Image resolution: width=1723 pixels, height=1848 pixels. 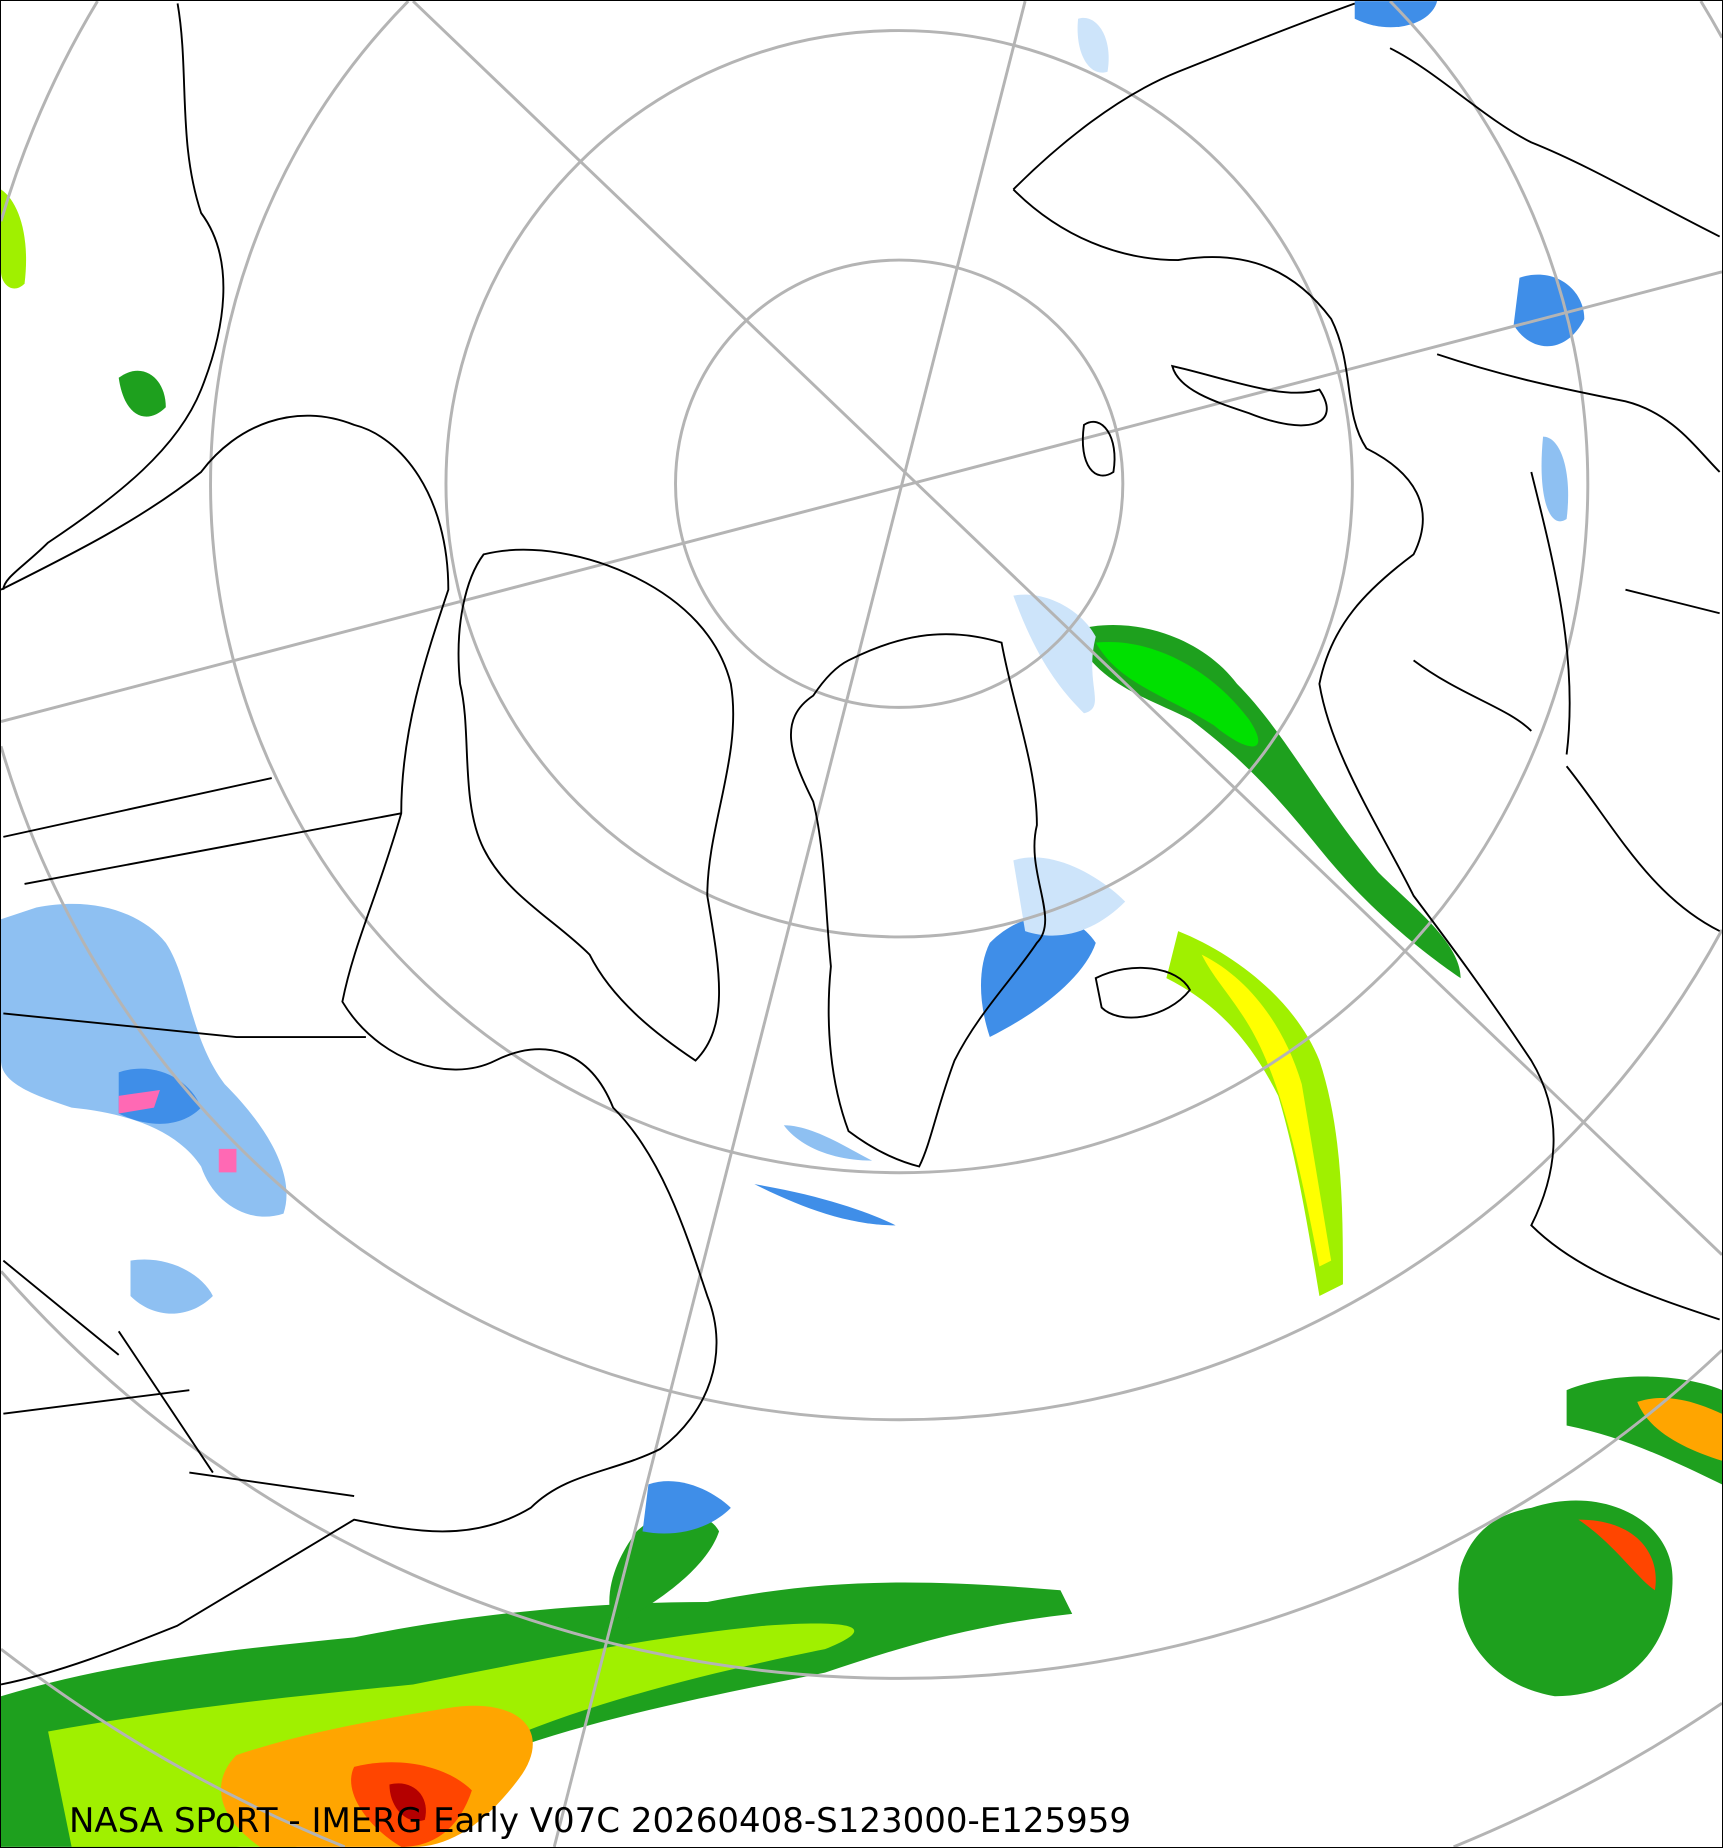 I want to click on precip-newfoundland-snow, so click(x=686, y=1507).